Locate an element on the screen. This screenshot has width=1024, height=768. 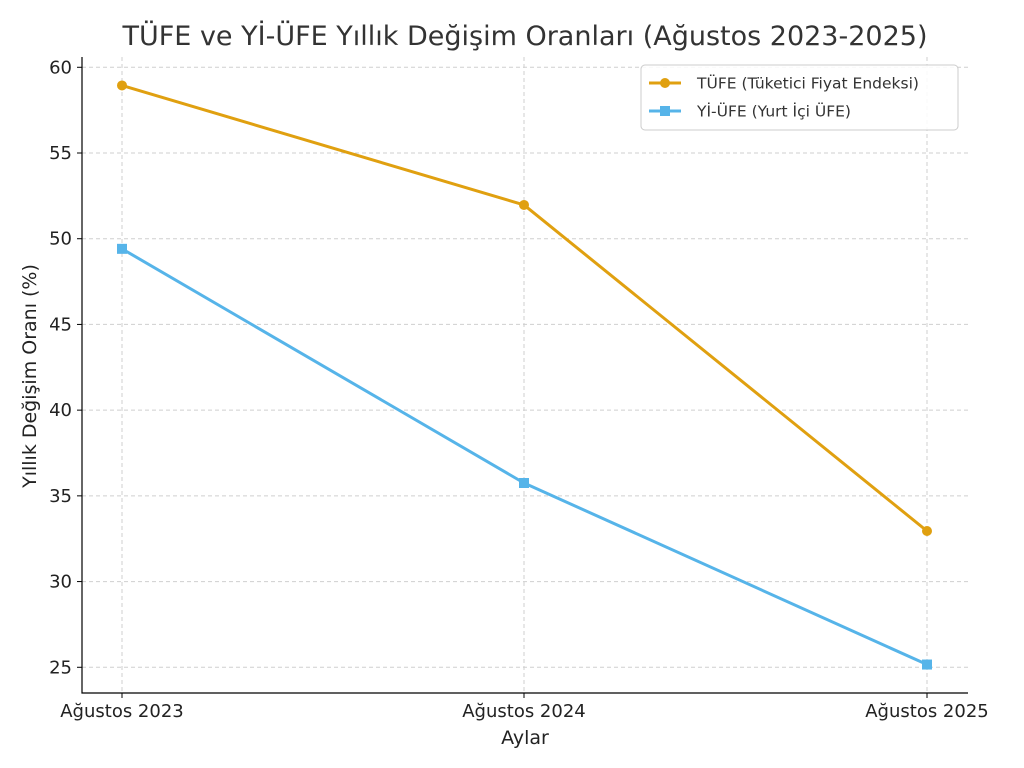
legend-item: Yİ-ÜFE (Yurt İçi ÜFE) is located at coordinates (750, 111).